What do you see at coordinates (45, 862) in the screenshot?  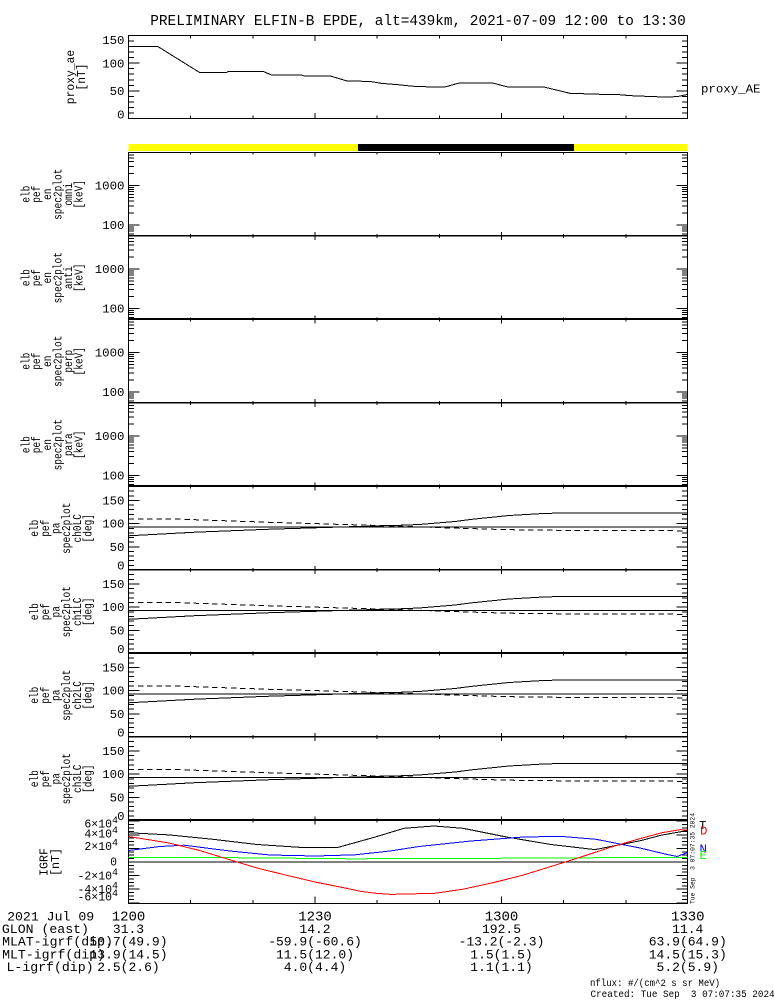 I see `svg-text: IGRF` at bounding box center [45, 862].